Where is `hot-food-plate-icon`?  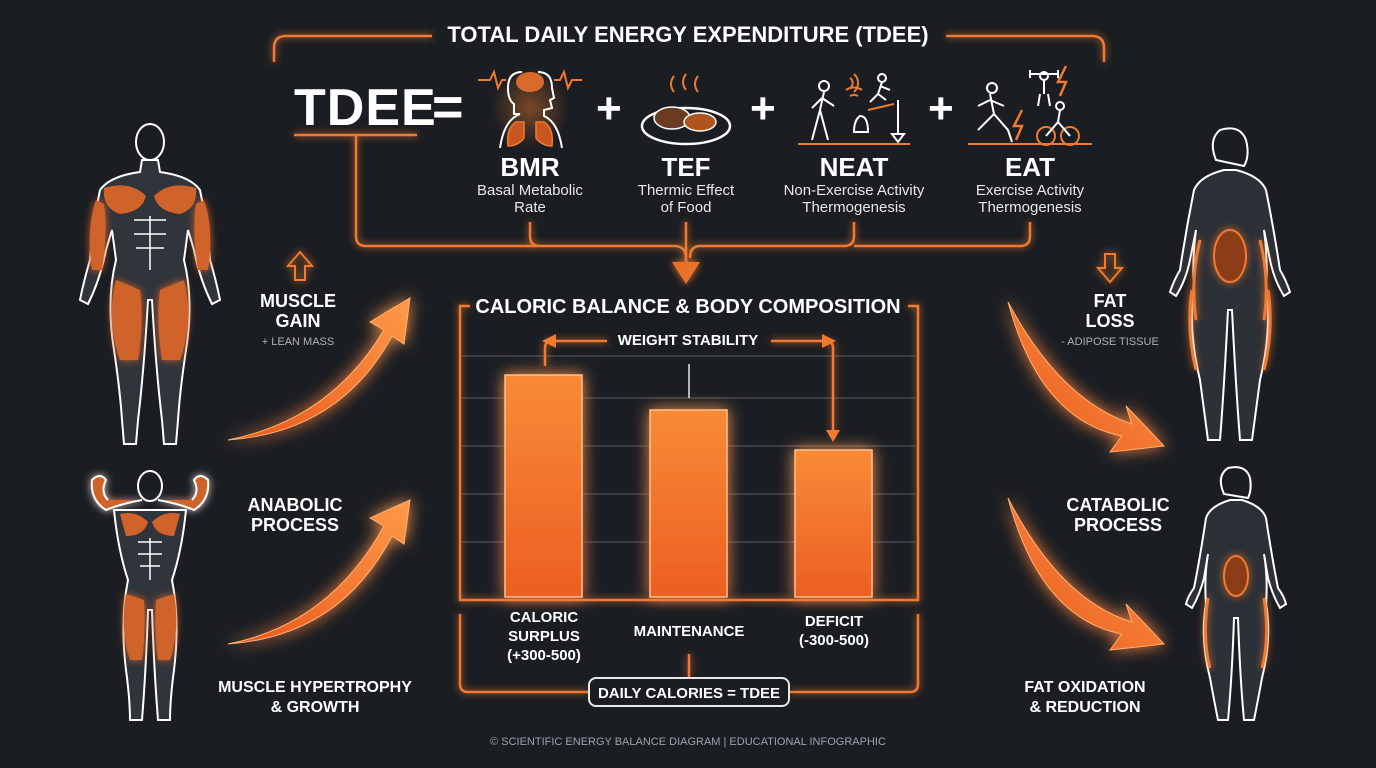
hot-food-plate-icon is located at coordinates (686, 109).